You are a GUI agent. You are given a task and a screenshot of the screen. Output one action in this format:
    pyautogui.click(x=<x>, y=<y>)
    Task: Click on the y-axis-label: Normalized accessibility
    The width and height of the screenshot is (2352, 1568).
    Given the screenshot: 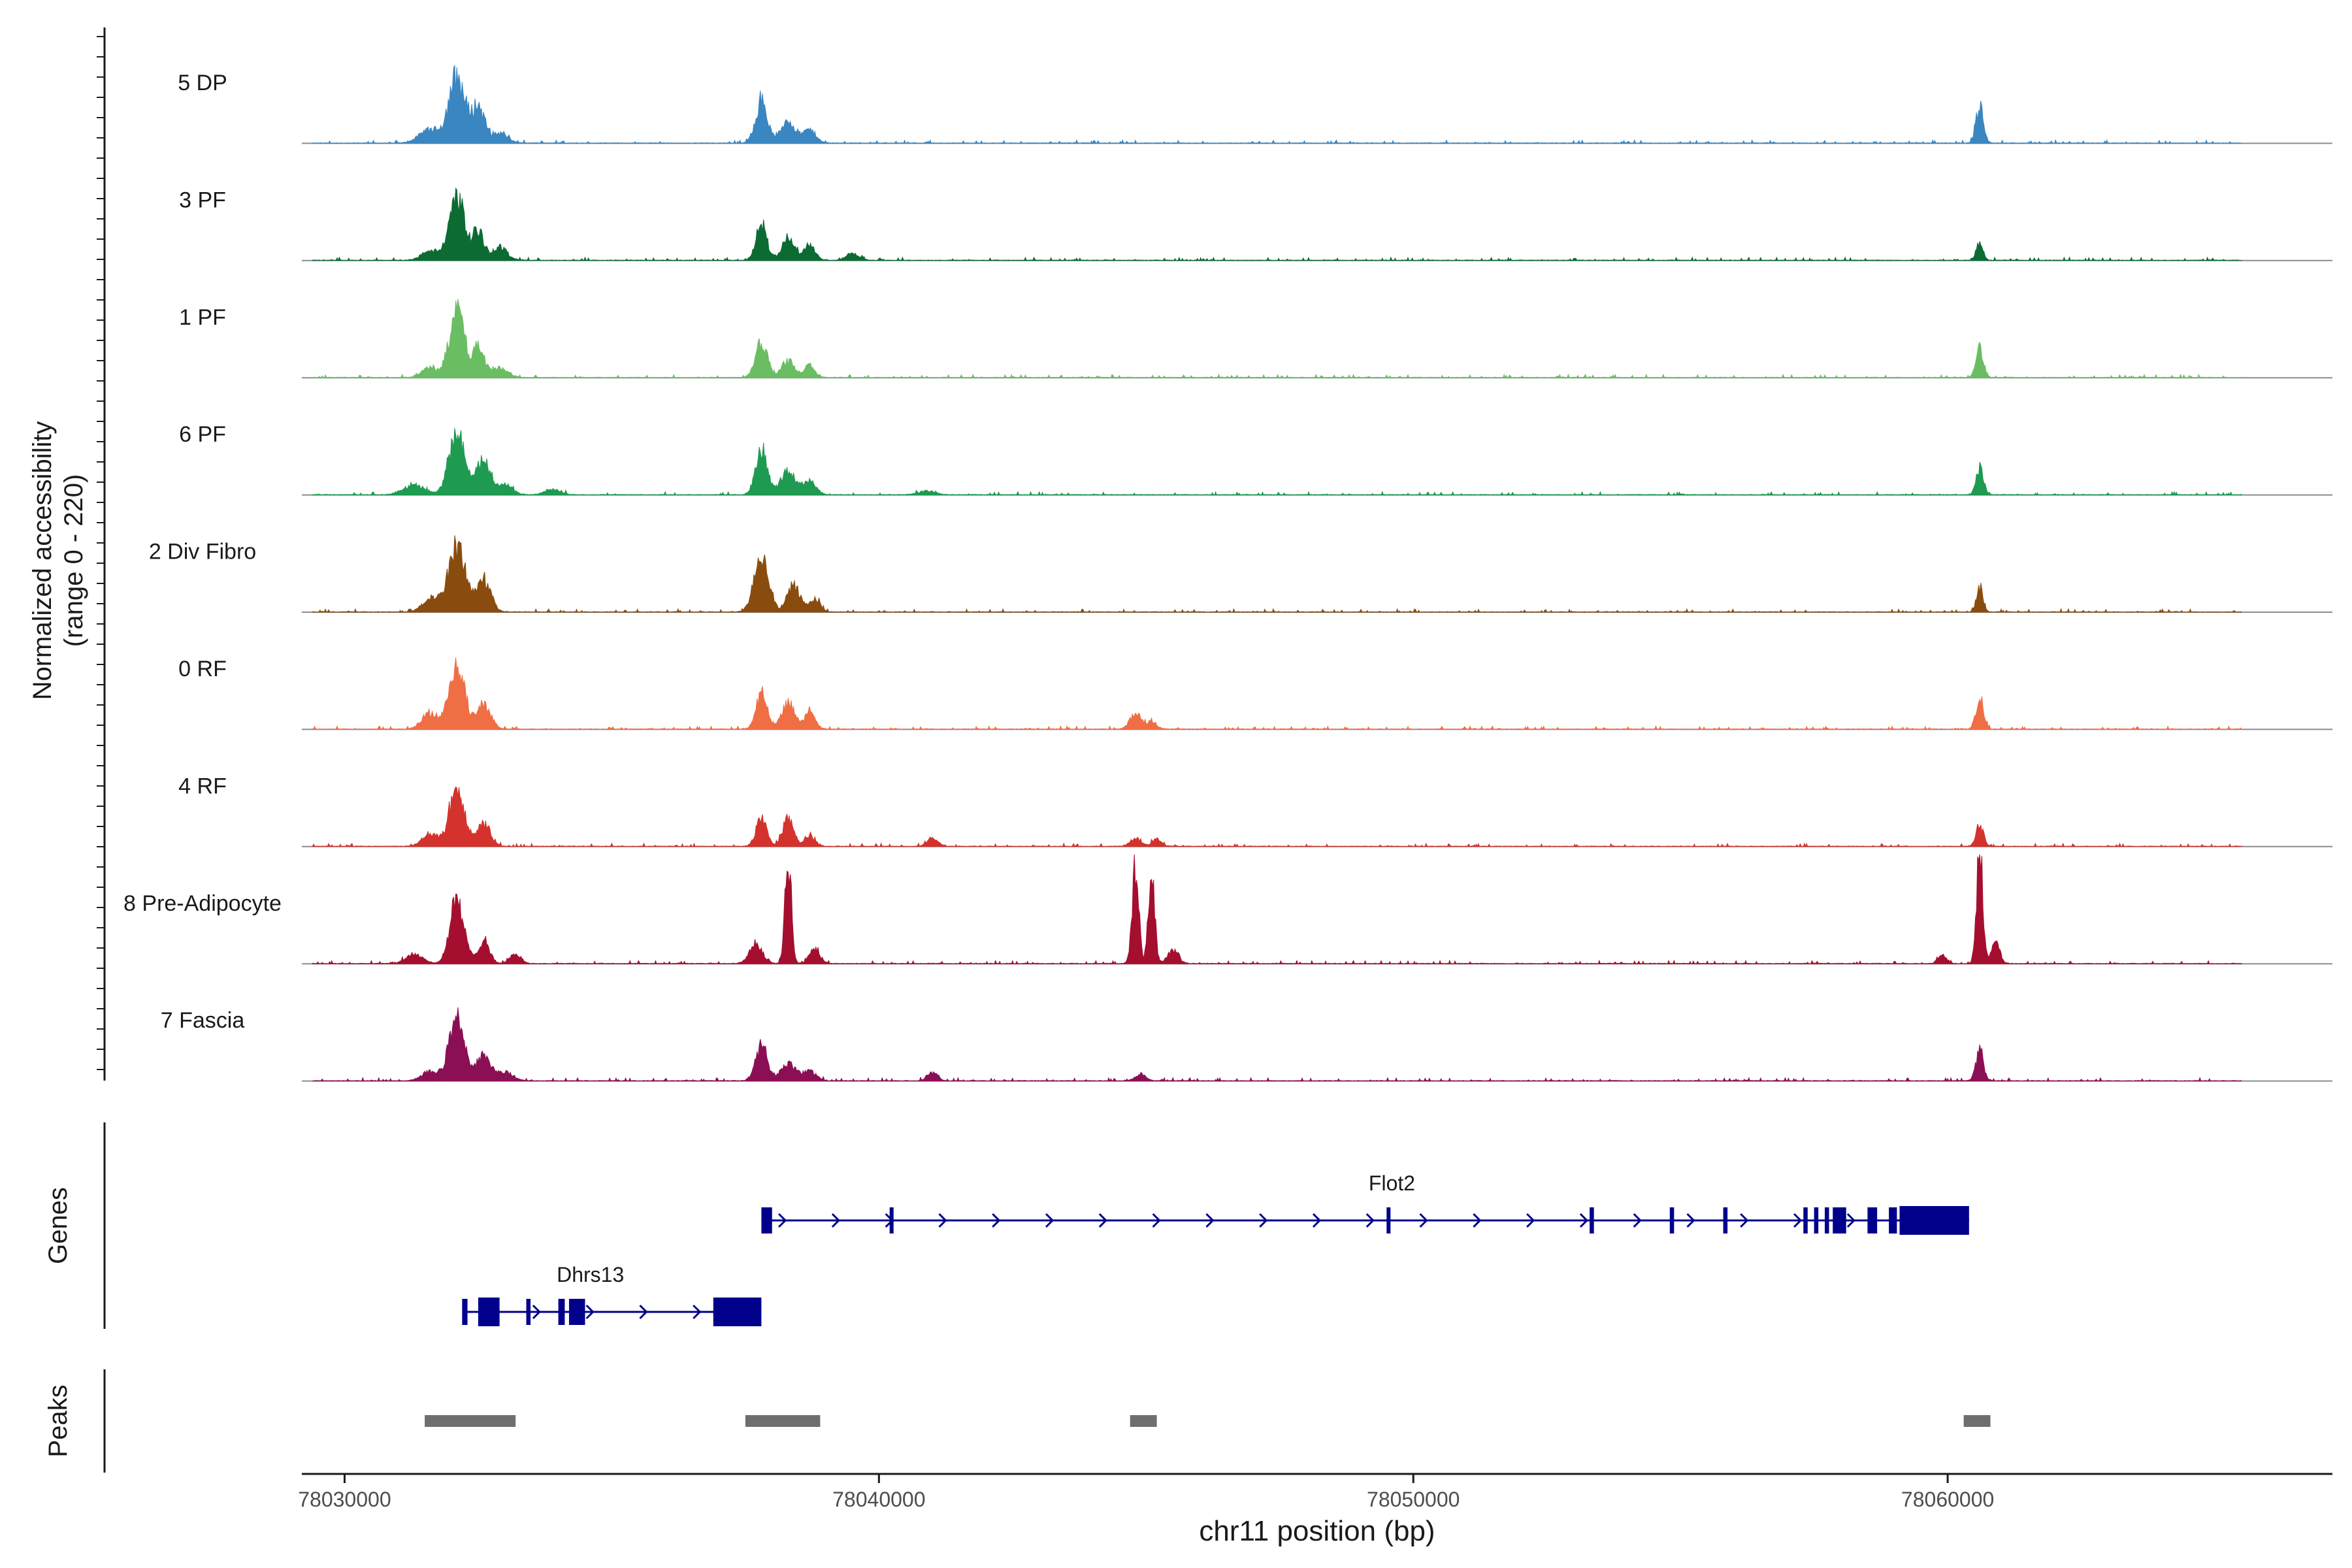 What is the action you would take?
    pyautogui.click(x=42, y=560)
    